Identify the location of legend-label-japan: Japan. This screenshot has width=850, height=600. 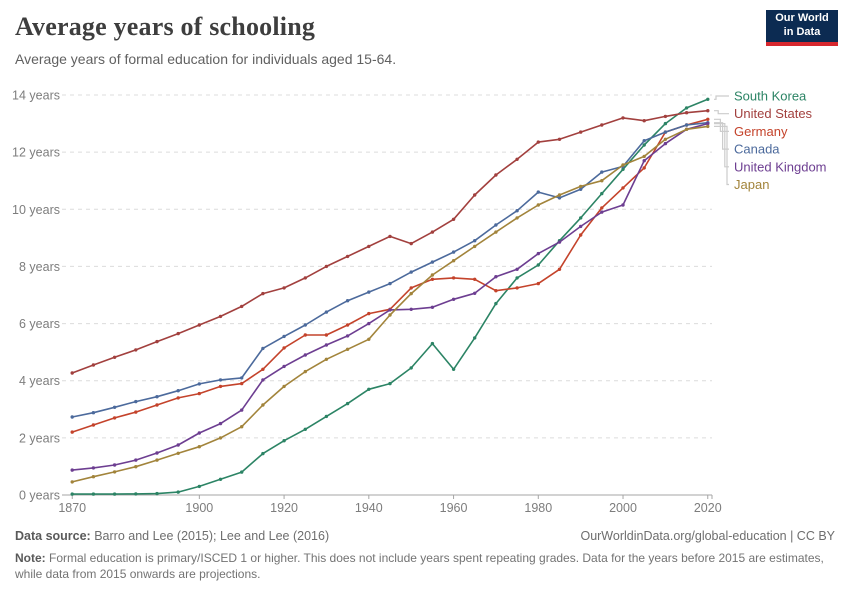
(751, 184).